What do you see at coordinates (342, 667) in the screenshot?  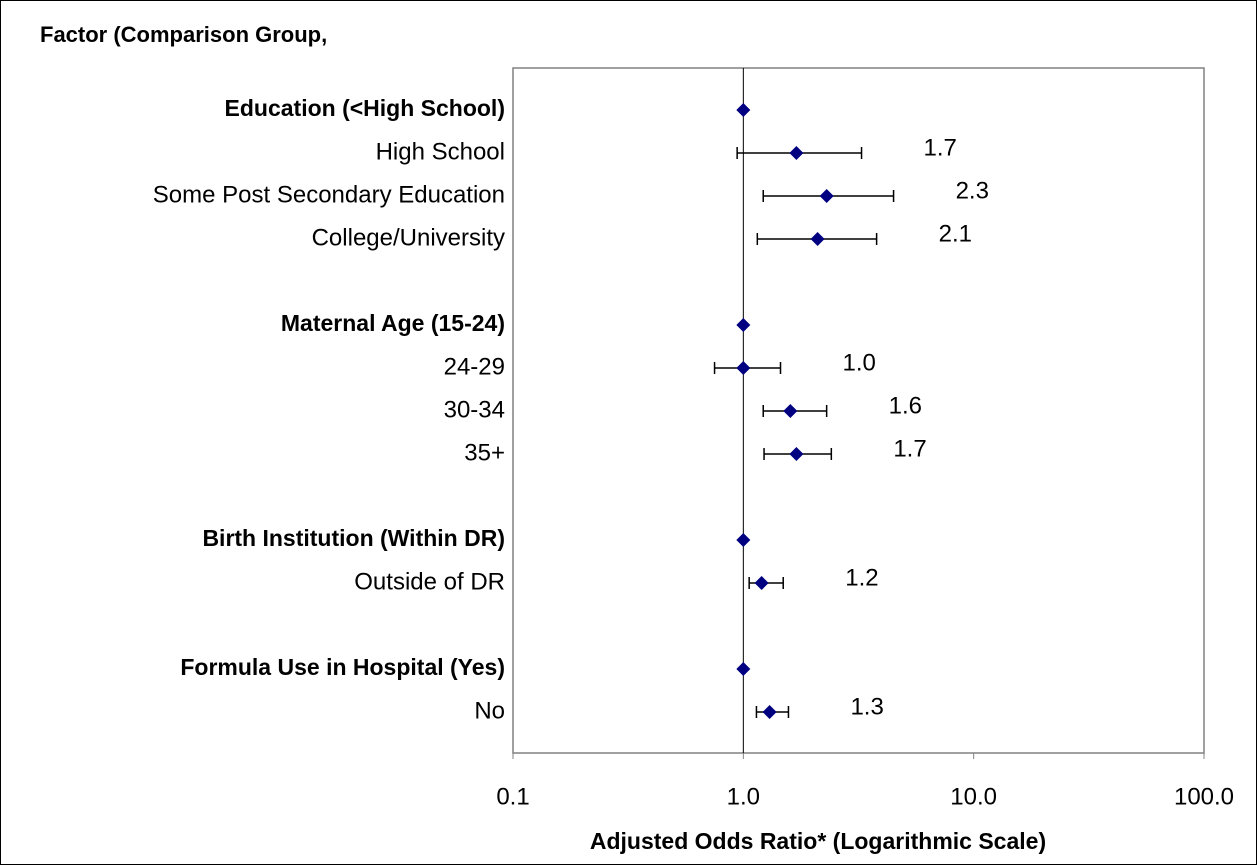 I see `group-header: Formula Use in Hospital (Yes)` at bounding box center [342, 667].